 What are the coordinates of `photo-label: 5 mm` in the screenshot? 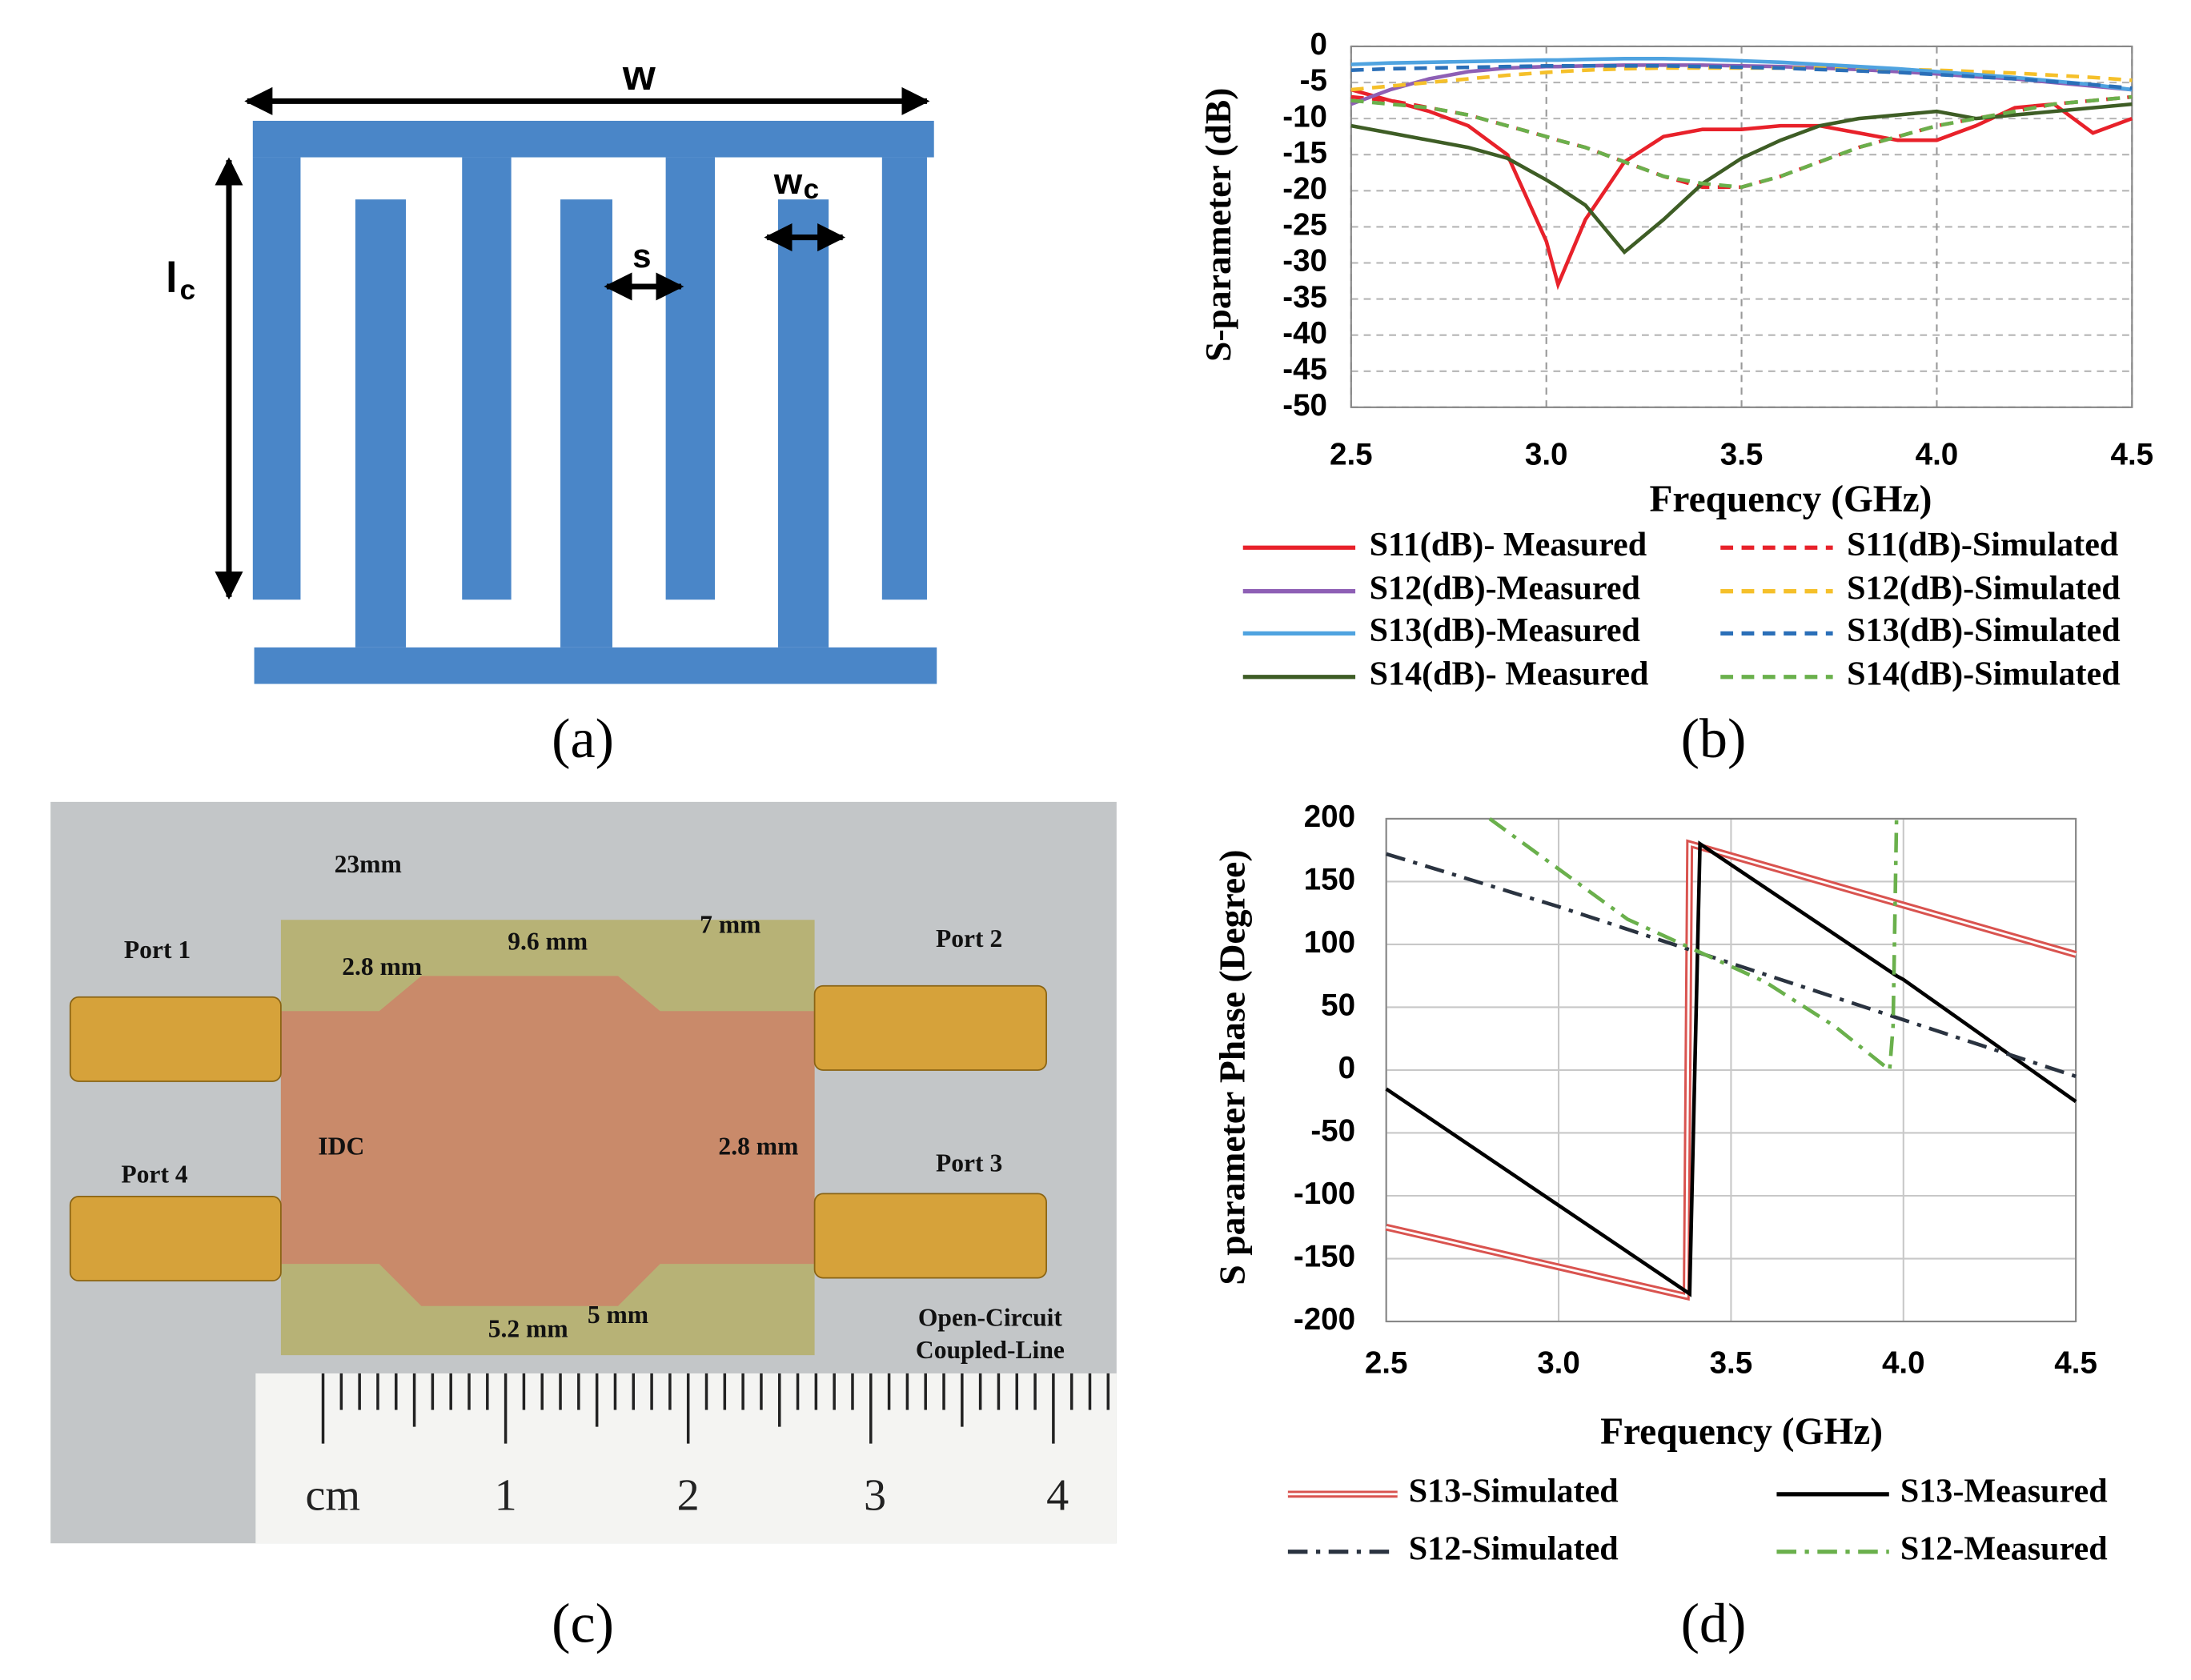 It's located at (618, 1315).